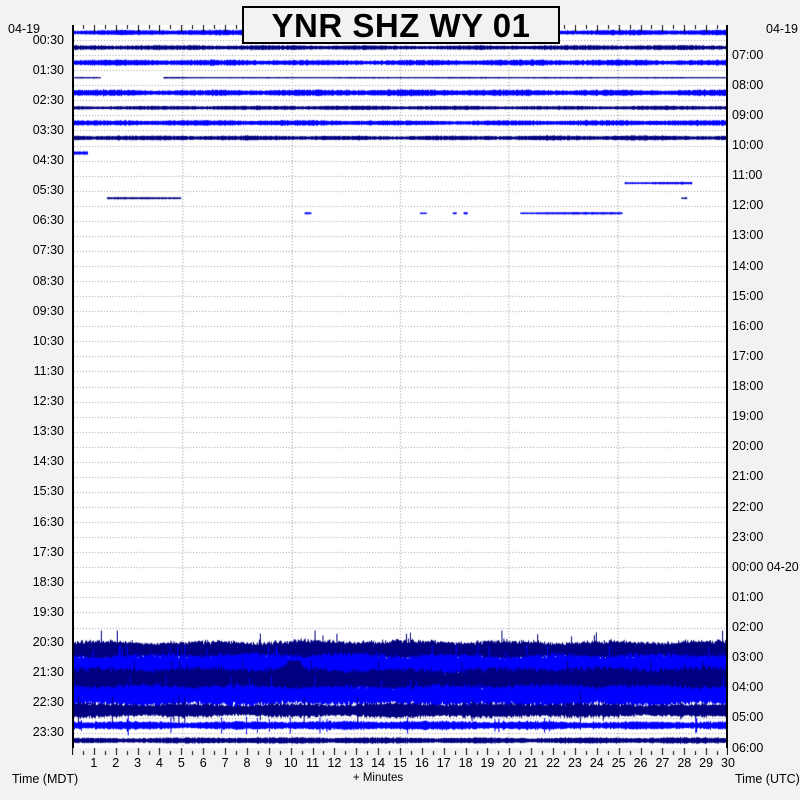  What do you see at coordinates (45, 779) in the screenshot?
I see `axis-label-mdt: Time (MDT)` at bounding box center [45, 779].